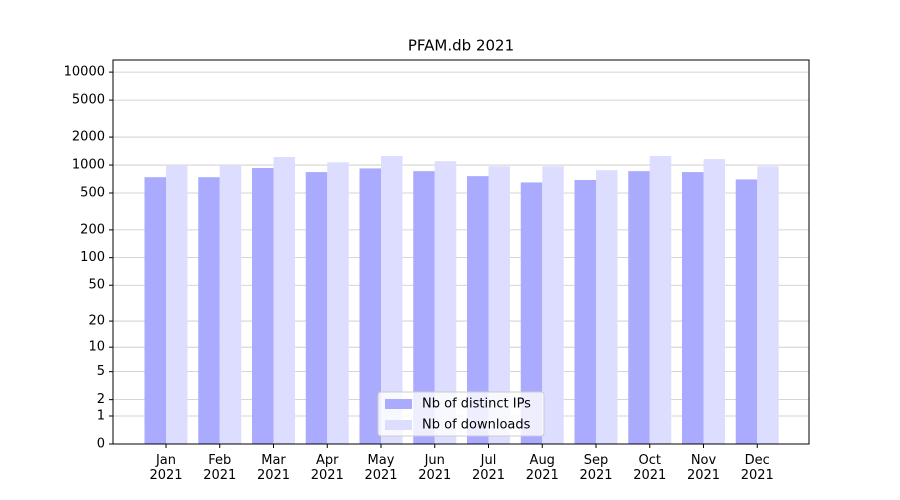  What do you see at coordinates (476, 404) in the screenshot?
I see `legend-label: Nb of distinct IPs` at bounding box center [476, 404].